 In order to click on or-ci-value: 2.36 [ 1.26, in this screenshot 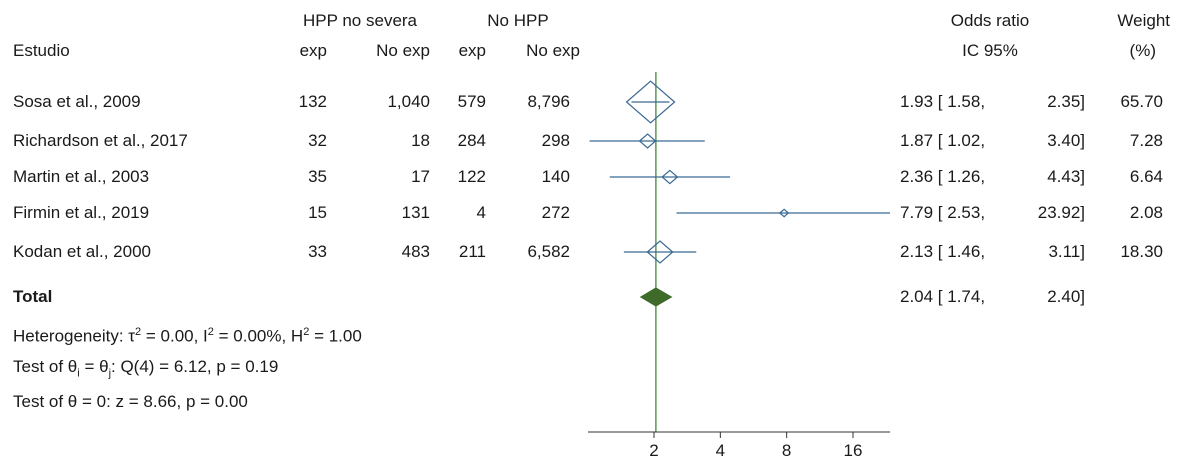, I will do `click(943, 176)`.